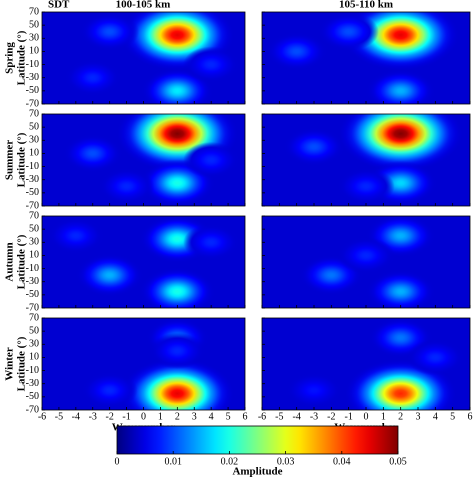 Image resolution: width=474 pixels, height=479 pixels. Describe the element at coordinates (173, 461) in the screenshot. I see `colorbar-tick-label: 0.01` at that location.